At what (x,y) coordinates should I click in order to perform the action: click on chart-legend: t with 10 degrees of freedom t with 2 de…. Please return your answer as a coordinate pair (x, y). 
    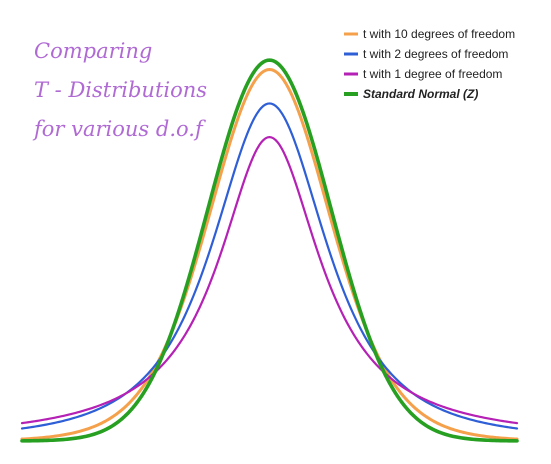
    Looking at the image, I should click on (429, 64).